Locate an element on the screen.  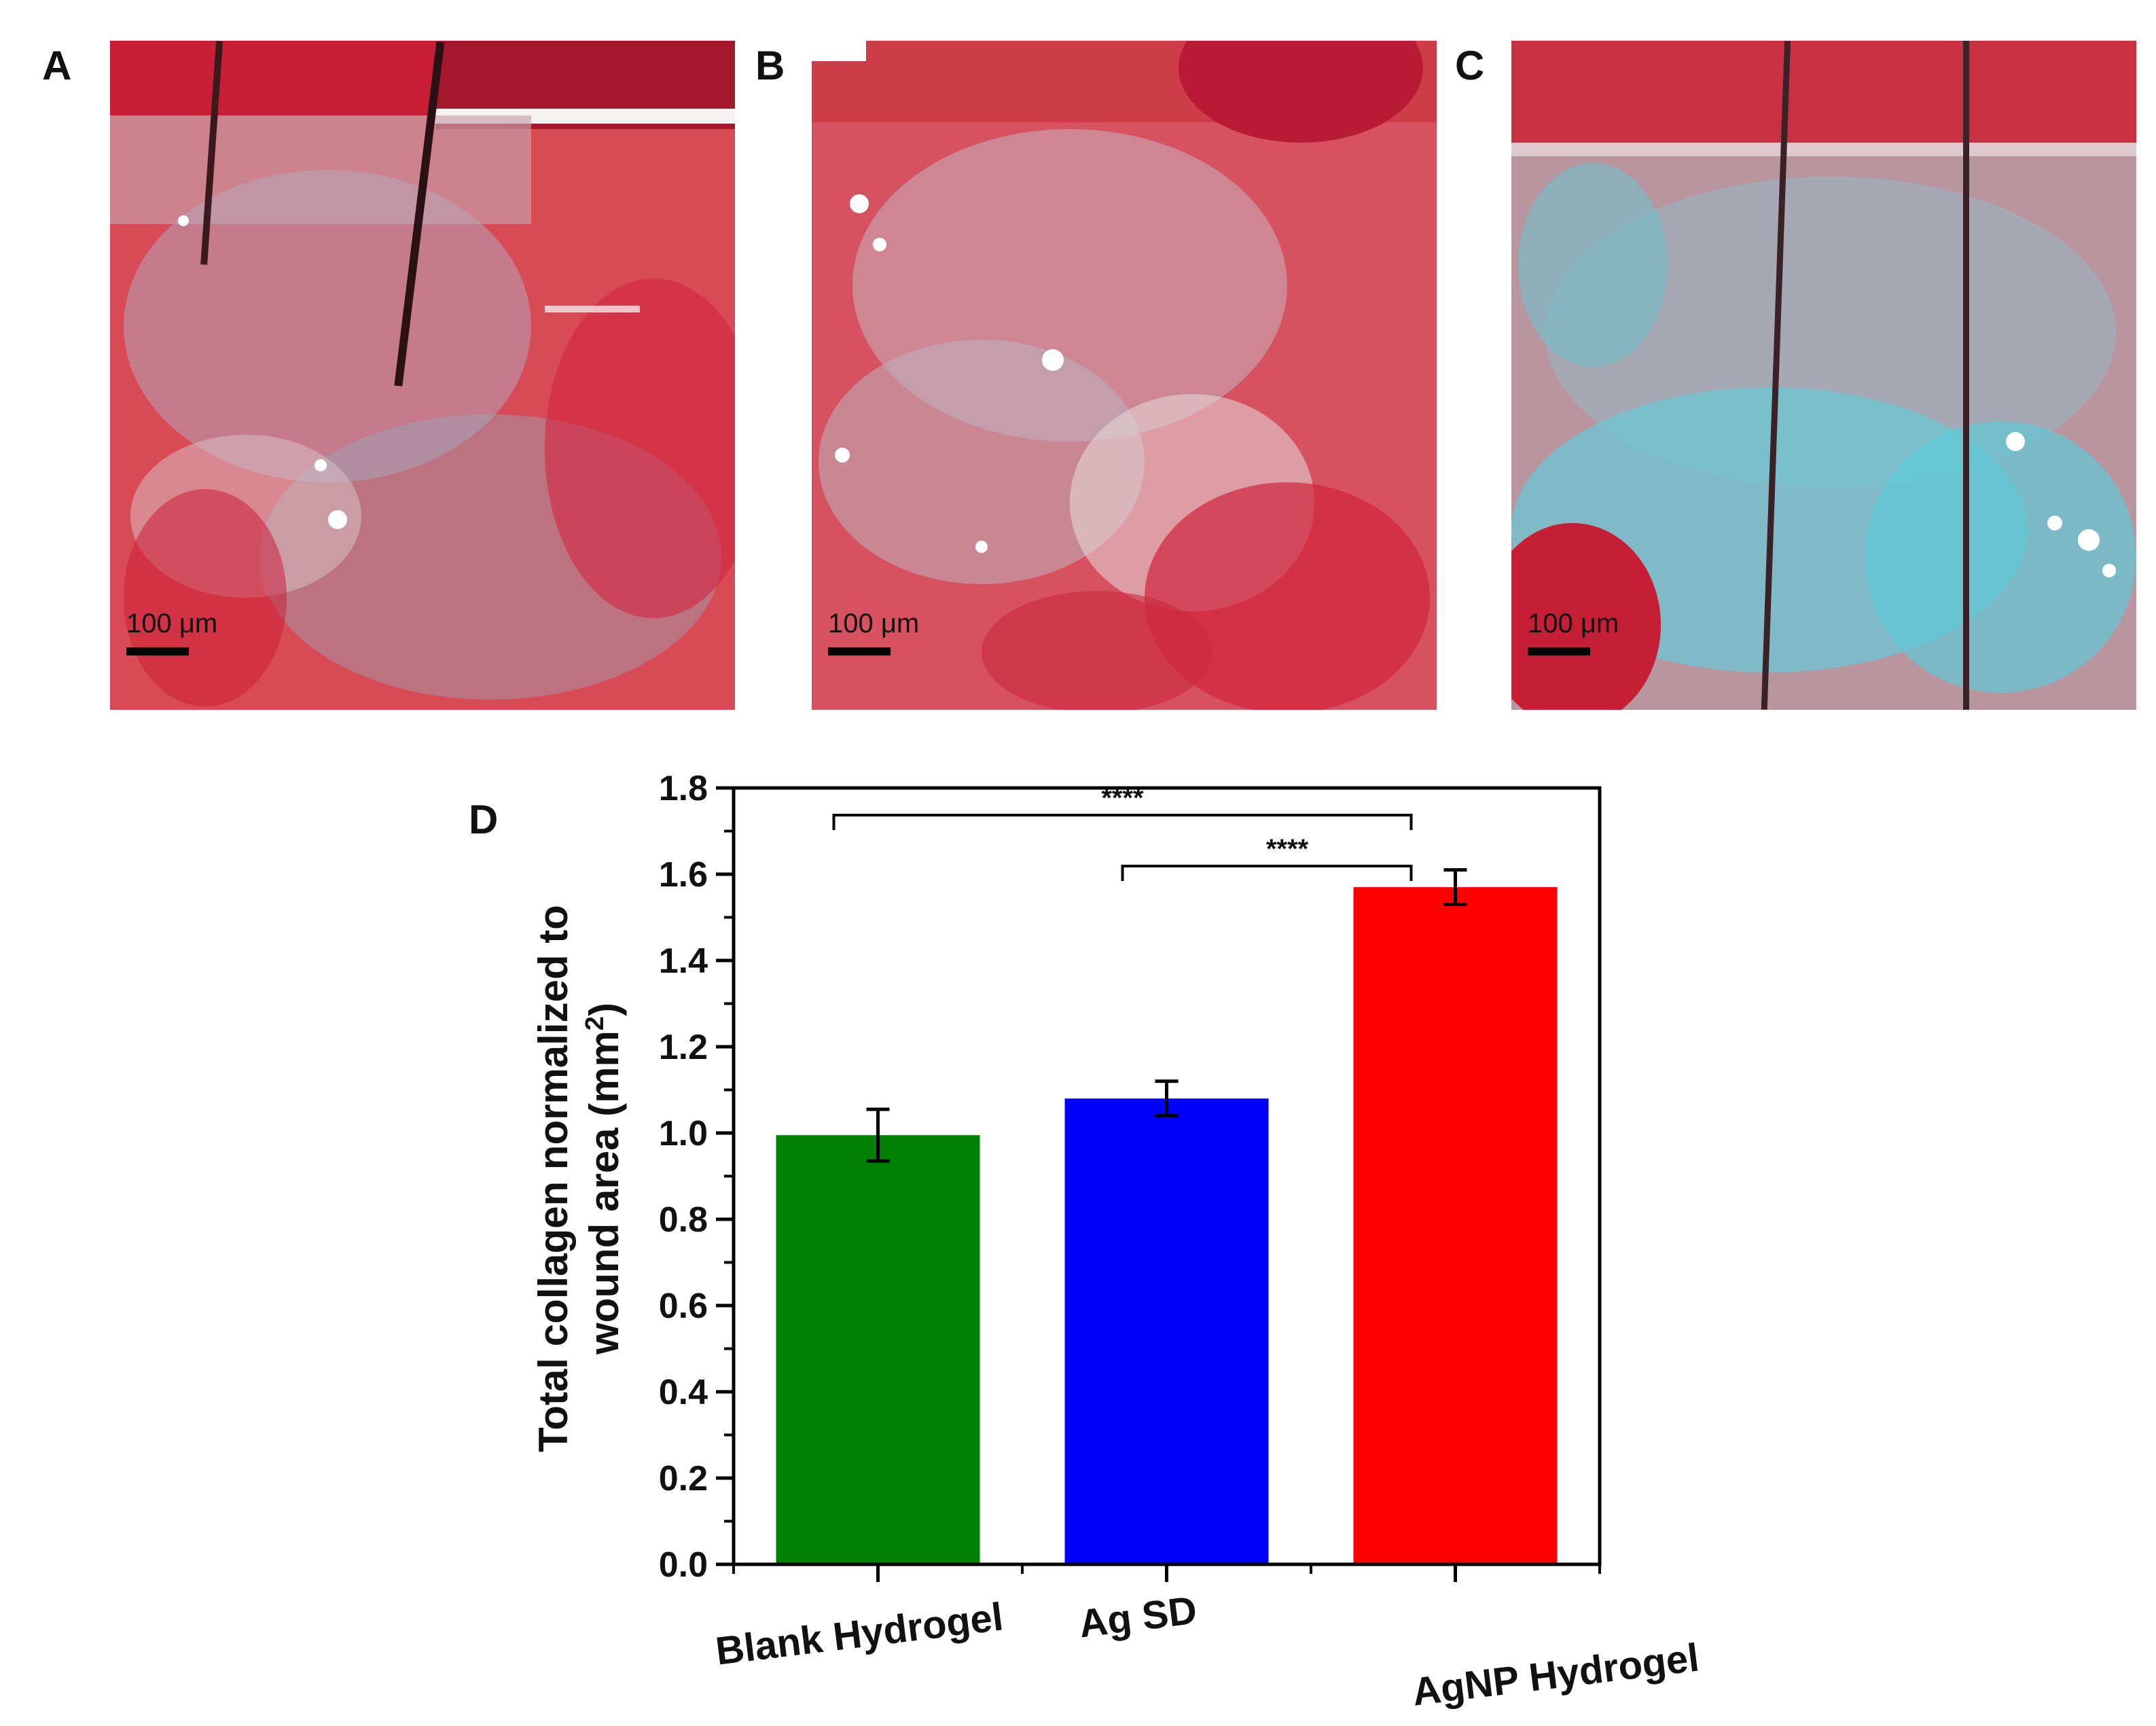
y-tick-label-6: 1.2 is located at coordinates (683, 1047).